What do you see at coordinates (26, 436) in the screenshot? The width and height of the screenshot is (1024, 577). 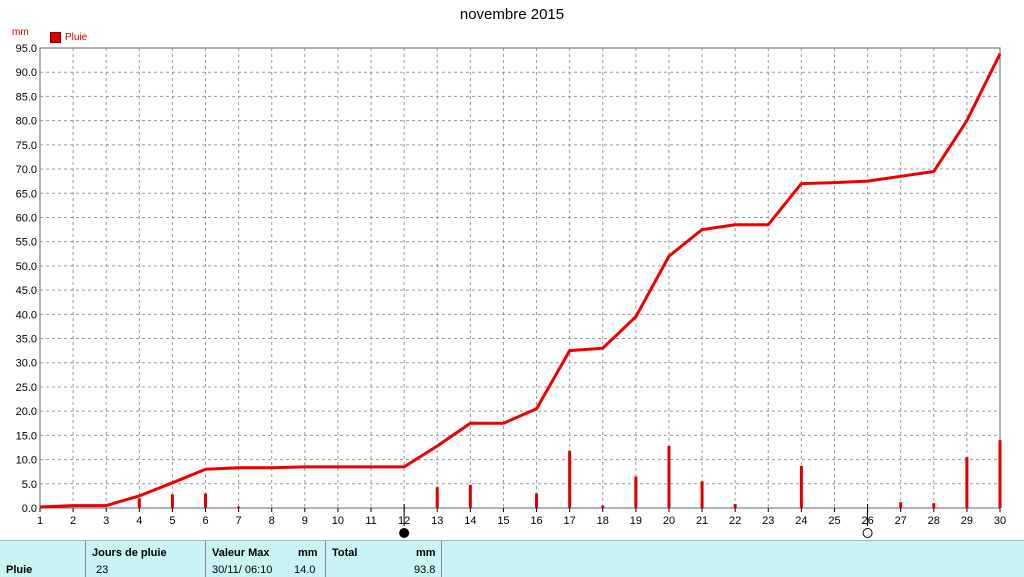 I see `y-tick-label: 15.0` at bounding box center [26, 436].